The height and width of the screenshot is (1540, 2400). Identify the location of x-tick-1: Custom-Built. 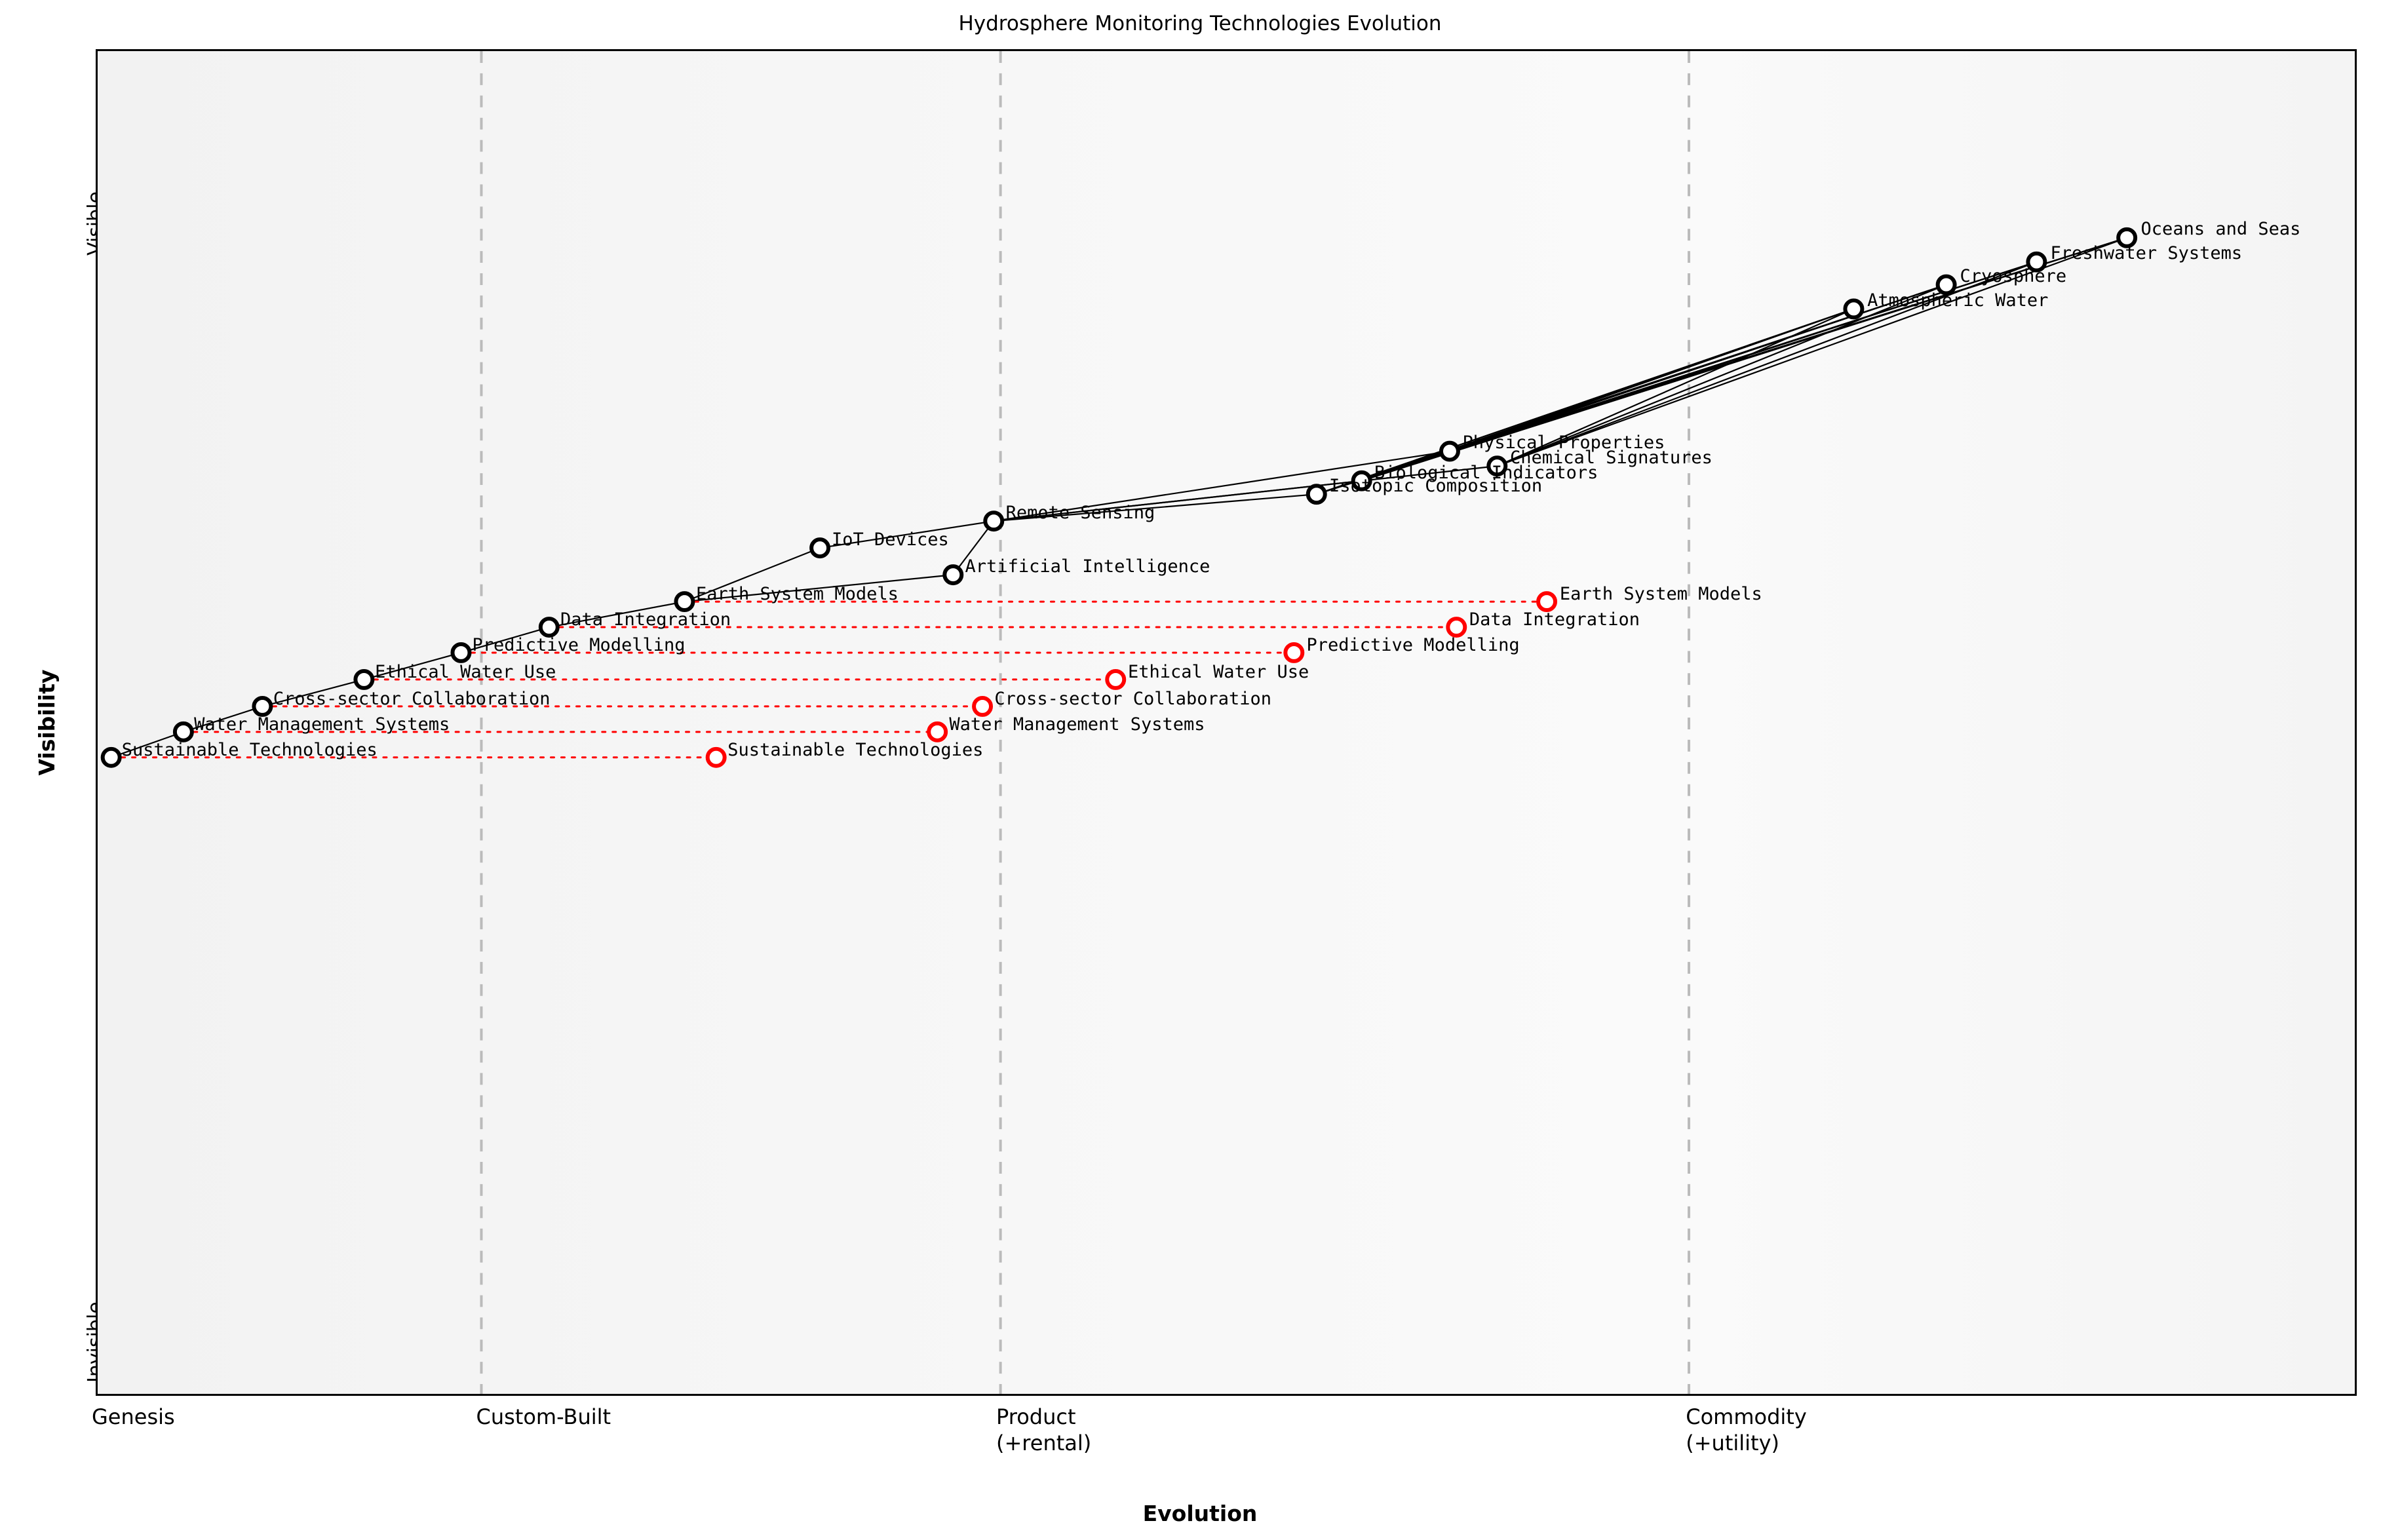
(543, 1416).